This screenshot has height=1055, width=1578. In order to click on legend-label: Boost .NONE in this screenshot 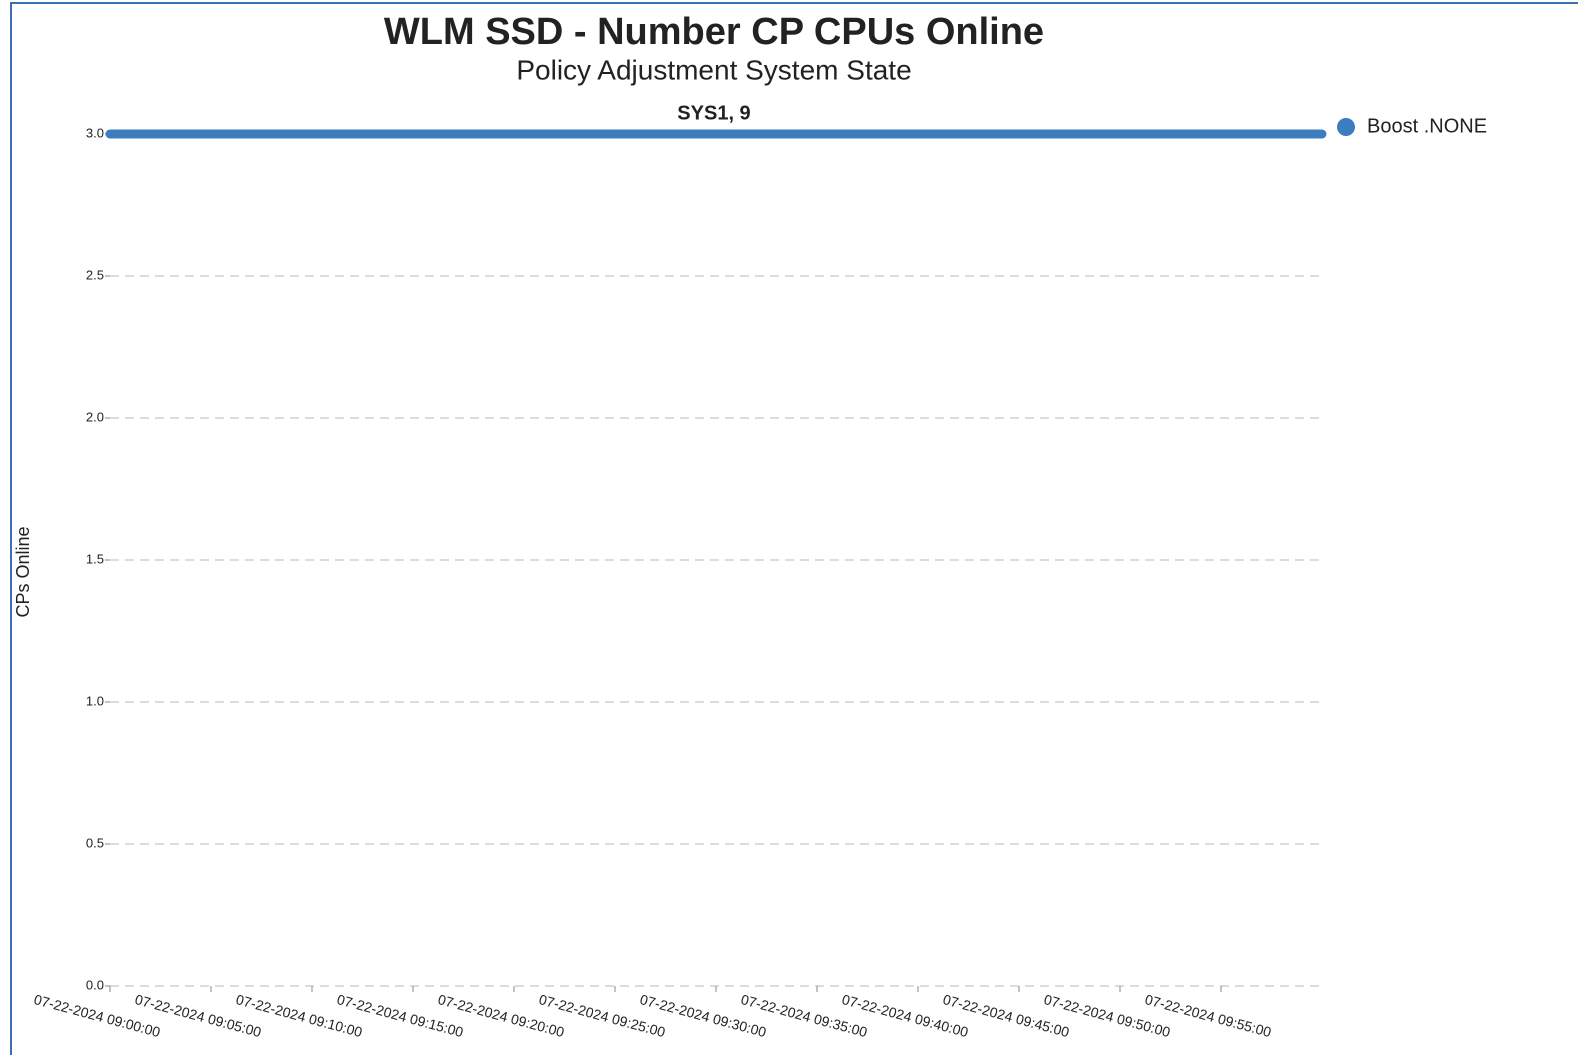, I will do `click(1427, 126)`.